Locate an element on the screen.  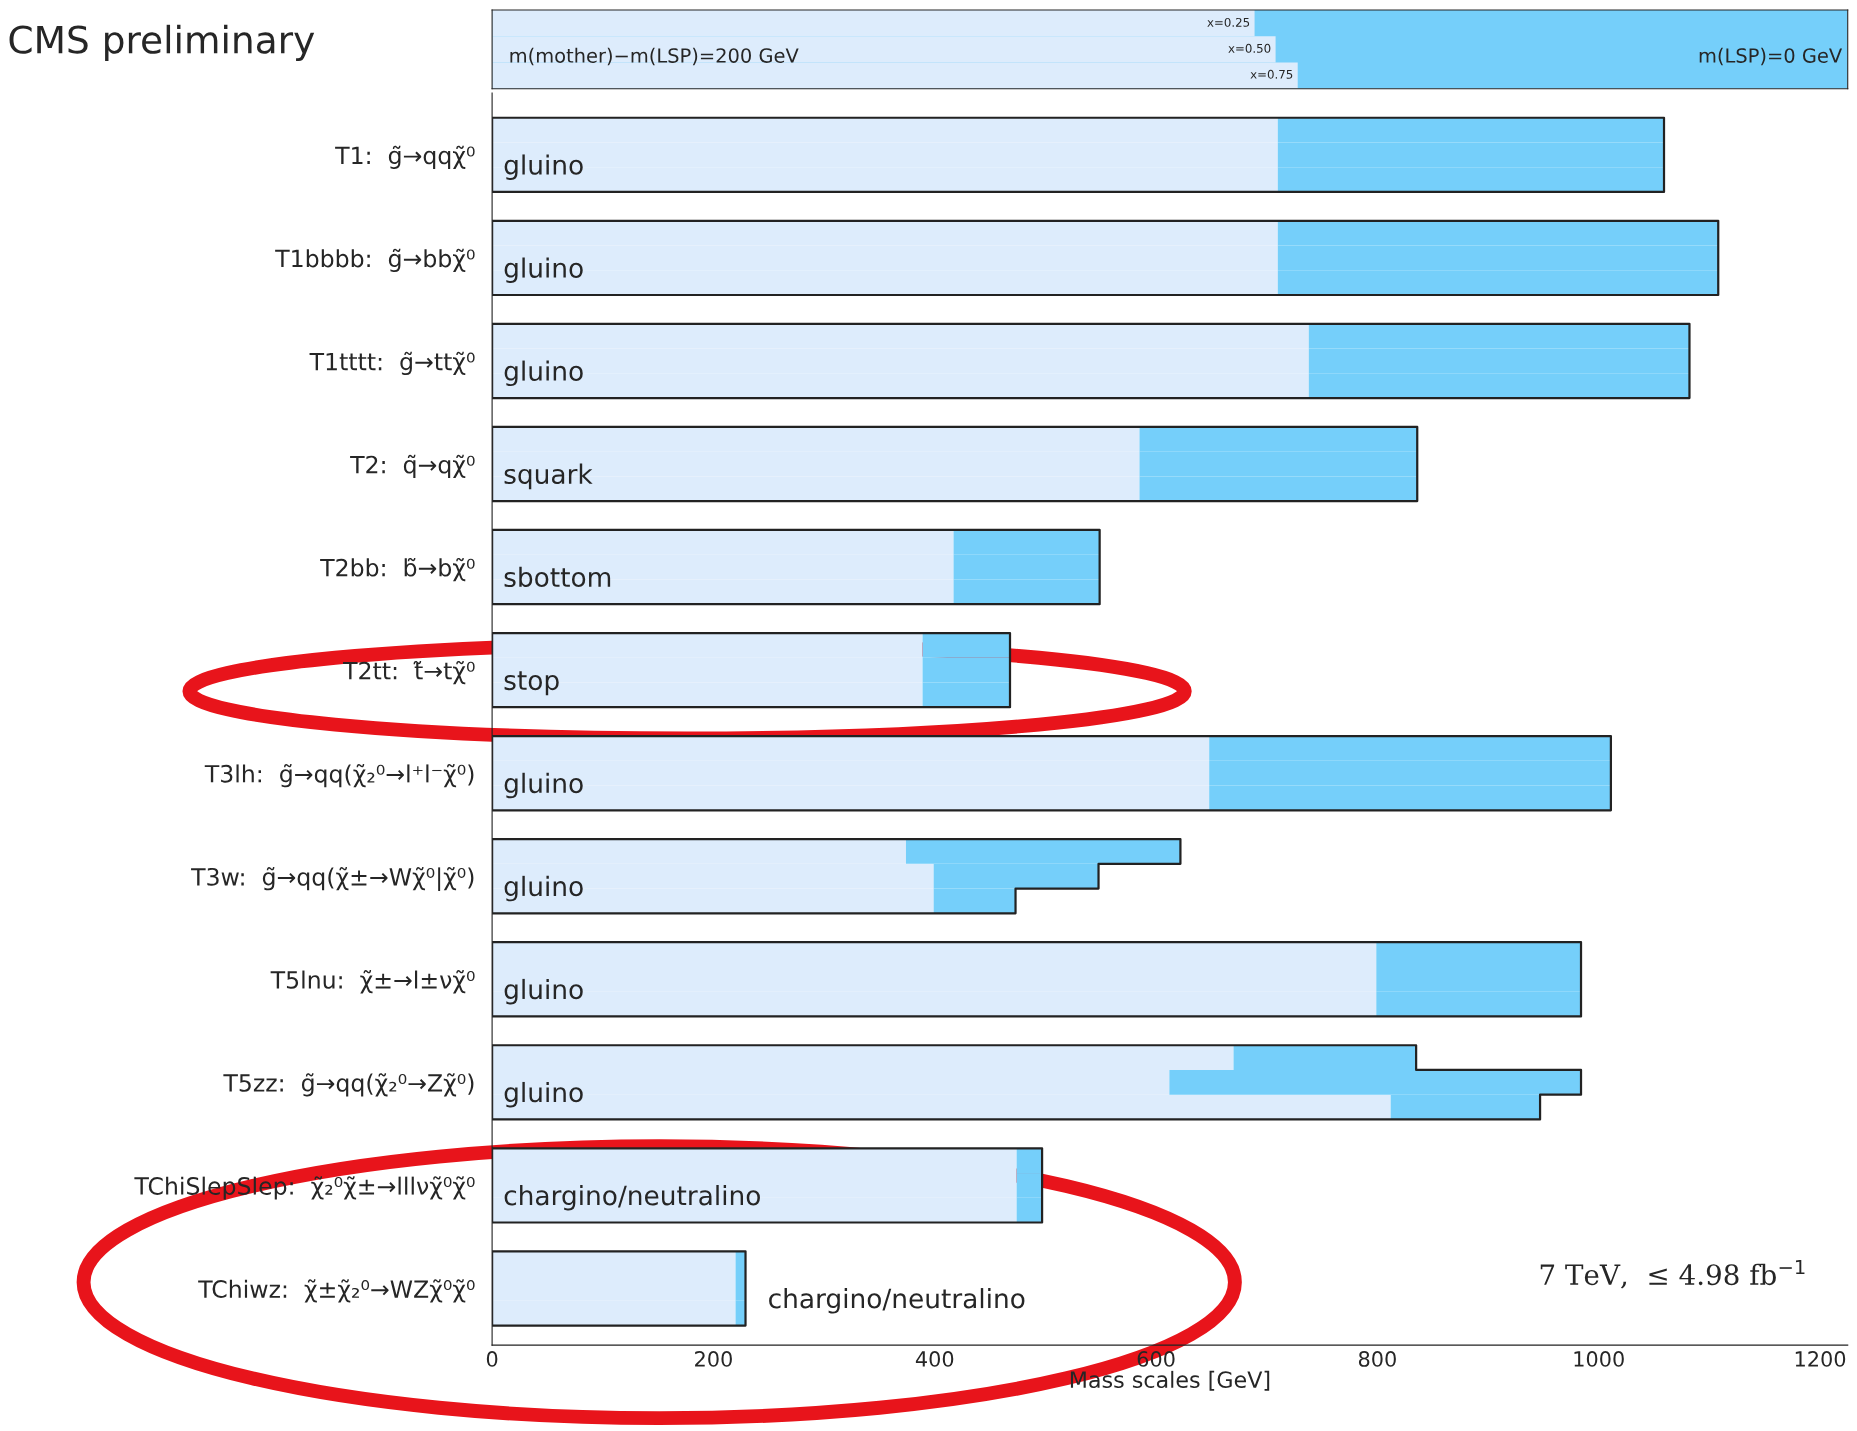
y-tick-label: T1tttt: g̃→ttχ̃⁰ is located at coordinates (392, 363).